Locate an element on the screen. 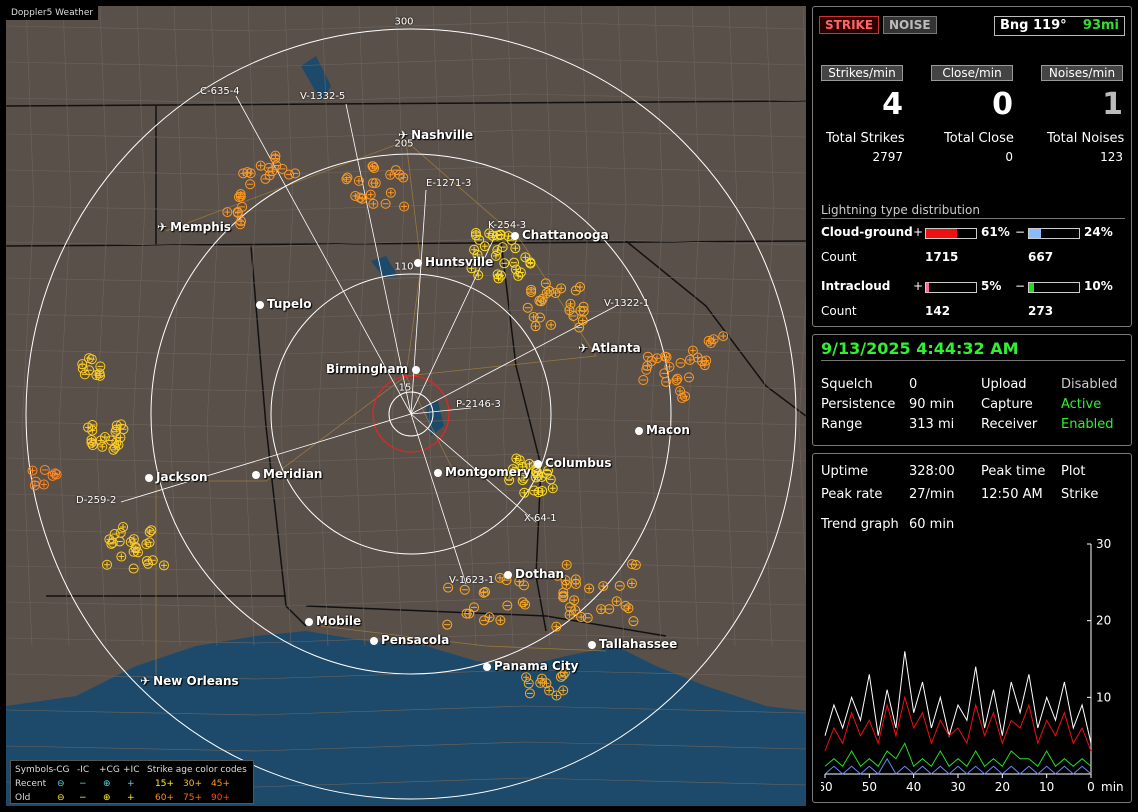  capture-value: Active is located at coordinates (1081, 404).